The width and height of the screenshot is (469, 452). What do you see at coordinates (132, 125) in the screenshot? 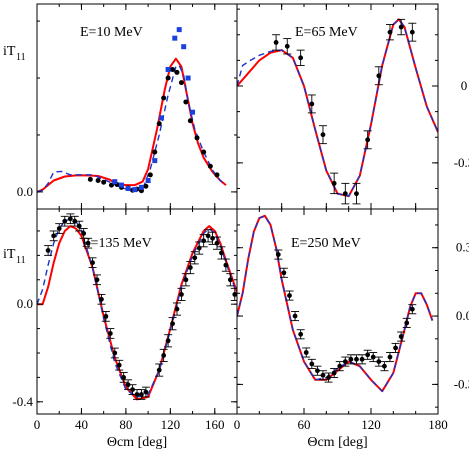
I see `red-solid-curve` at bounding box center [132, 125].